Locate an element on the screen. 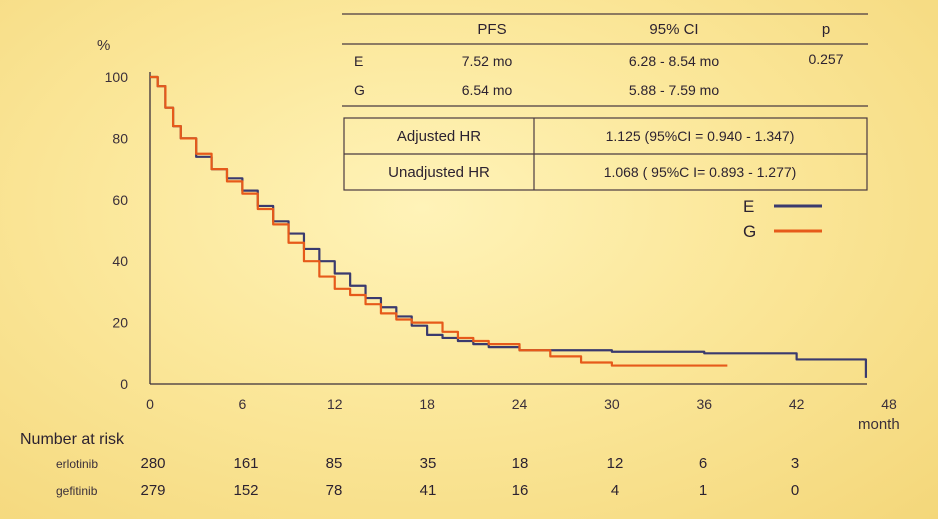 The image size is (938, 519). risk-value: 6 is located at coordinates (703, 463).